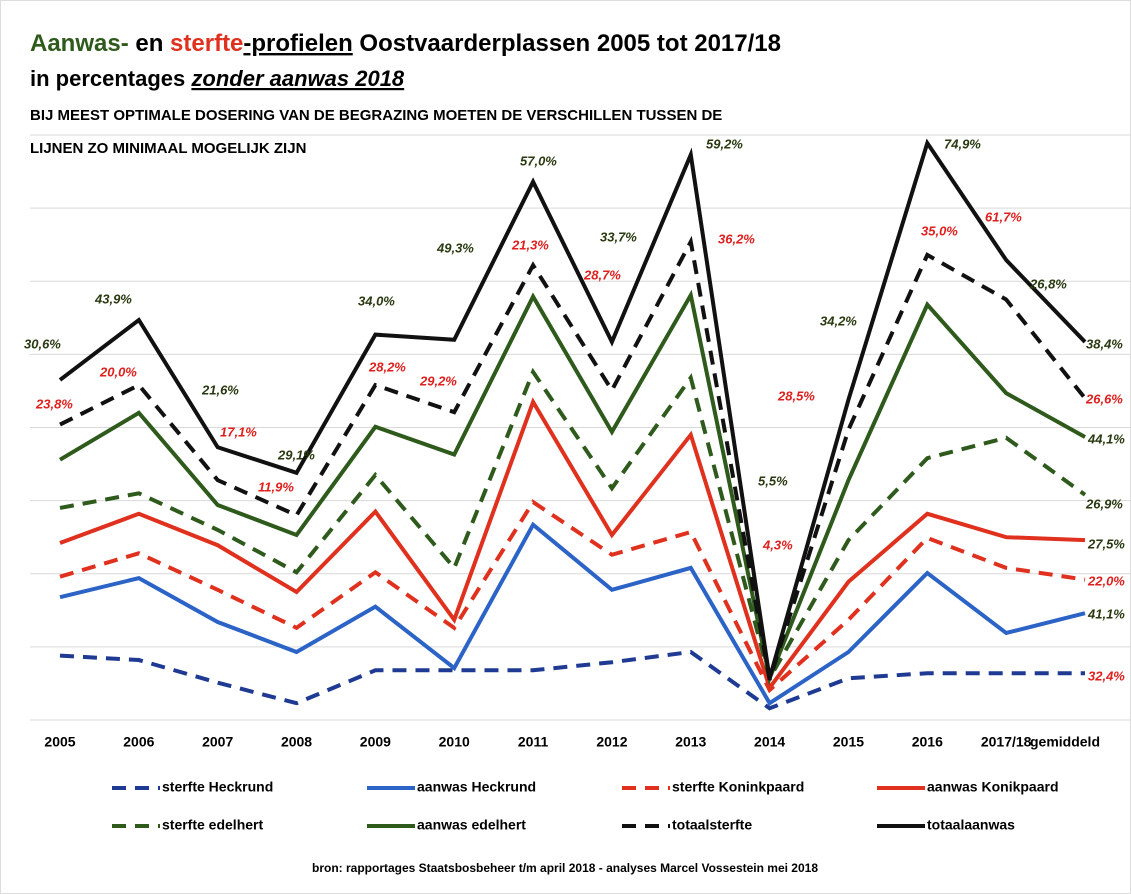 The width and height of the screenshot is (1131, 894). Describe the element at coordinates (848, 742) in the screenshot. I see `x-tick-label: 2015` at that location.